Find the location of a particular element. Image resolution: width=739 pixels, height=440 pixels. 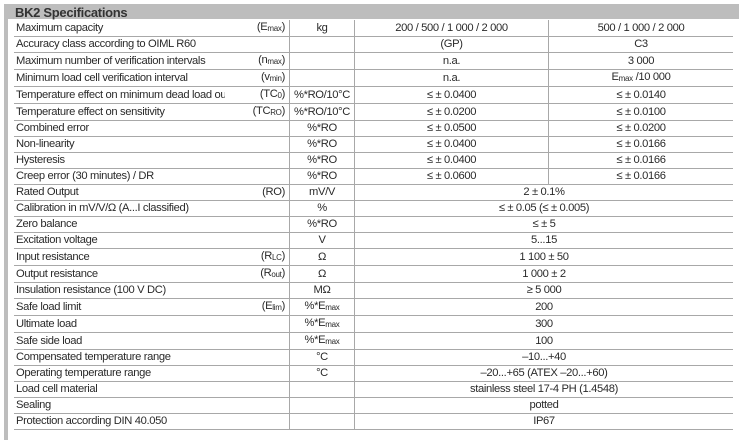

spec-label: Temperature effect on sensitivity is located at coordinates (119, 112).